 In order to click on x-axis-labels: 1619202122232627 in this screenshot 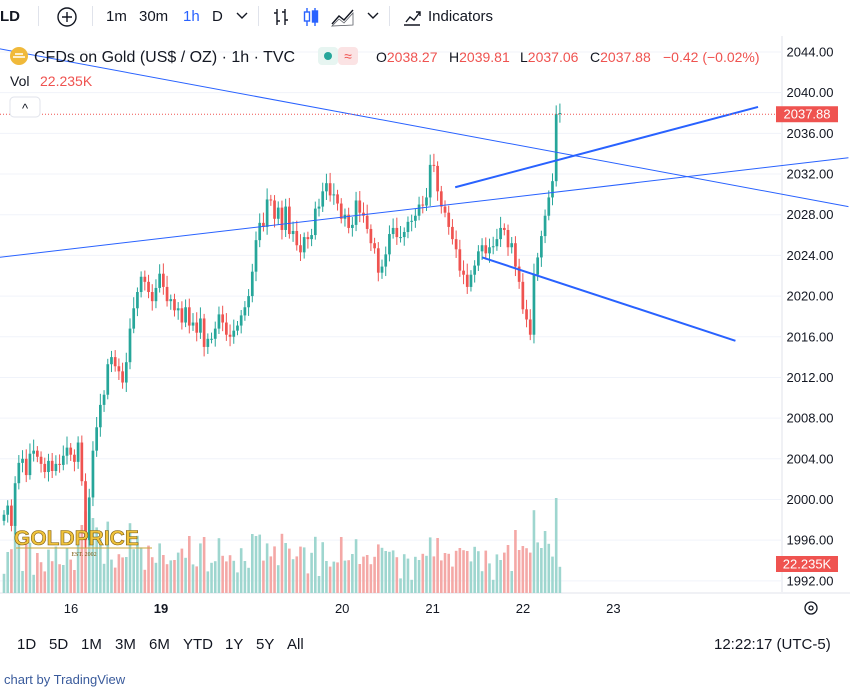, I will do `click(457, 608)`.